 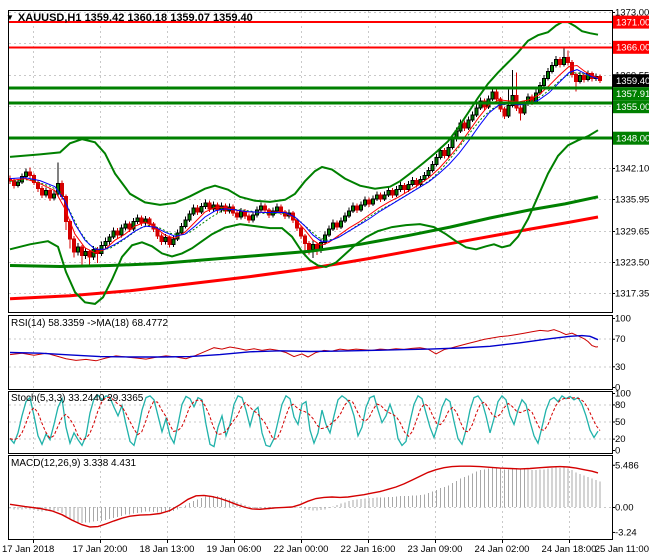 I want to click on title-expander-icon: ▼, so click(x=10, y=17).